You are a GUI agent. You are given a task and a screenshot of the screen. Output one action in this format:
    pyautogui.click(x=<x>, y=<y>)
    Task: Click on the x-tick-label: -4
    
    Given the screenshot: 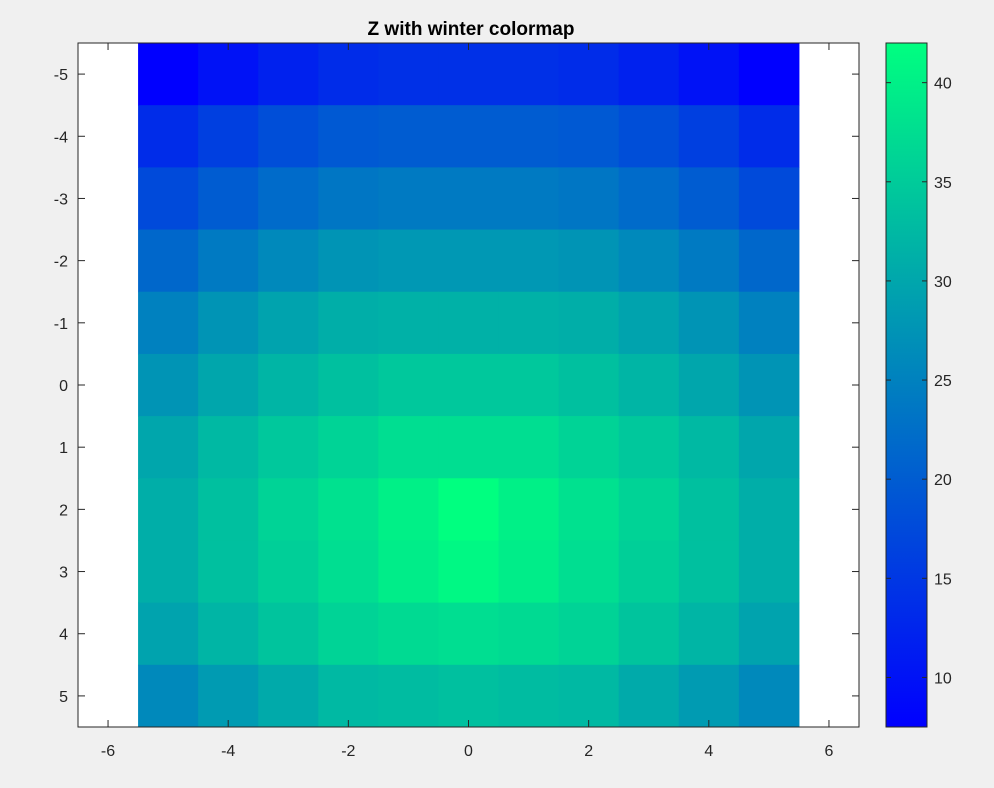 What is the action you would take?
    pyautogui.click(x=228, y=751)
    